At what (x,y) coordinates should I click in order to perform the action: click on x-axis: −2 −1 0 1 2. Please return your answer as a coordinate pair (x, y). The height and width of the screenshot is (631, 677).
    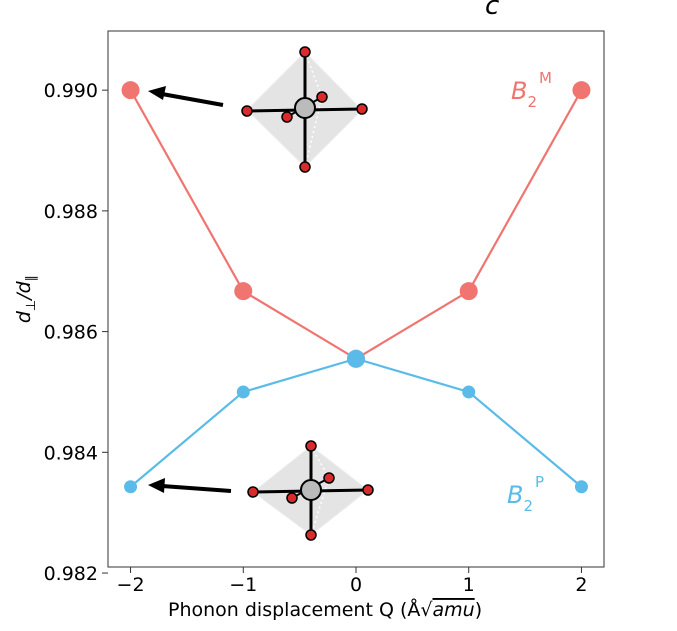
    Looking at the image, I should click on (352, 581).